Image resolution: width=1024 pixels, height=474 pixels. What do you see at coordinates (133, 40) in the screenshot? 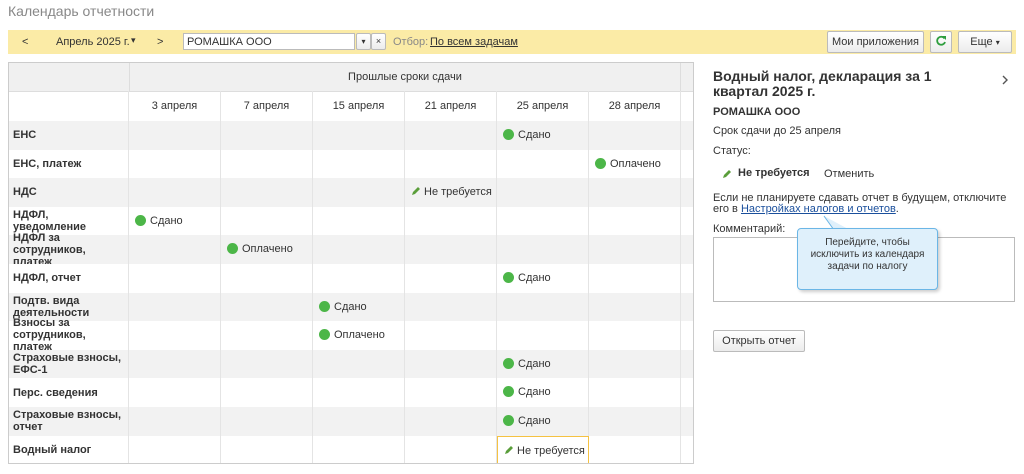
I see `dropdown-icon: ▾` at bounding box center [133, 40].